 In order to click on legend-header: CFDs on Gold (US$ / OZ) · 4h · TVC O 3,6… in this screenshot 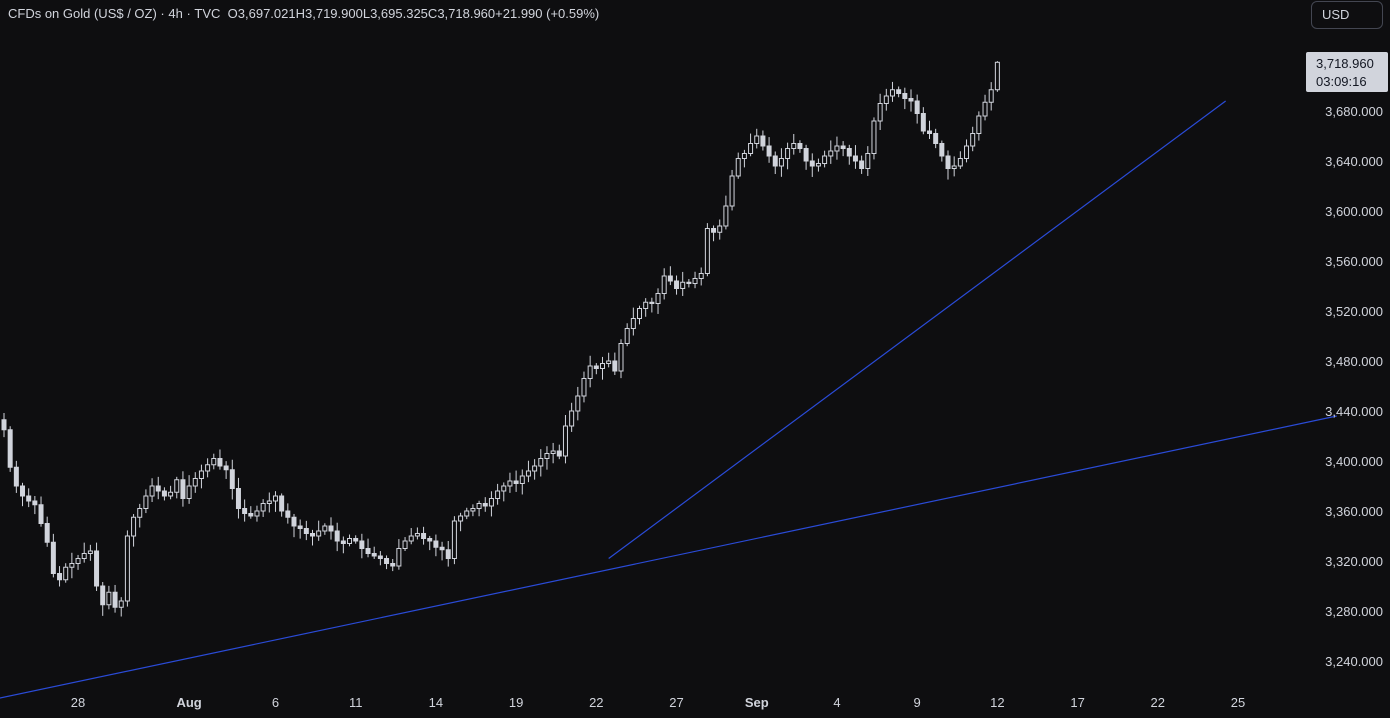, I will do `click(304, 13)`.